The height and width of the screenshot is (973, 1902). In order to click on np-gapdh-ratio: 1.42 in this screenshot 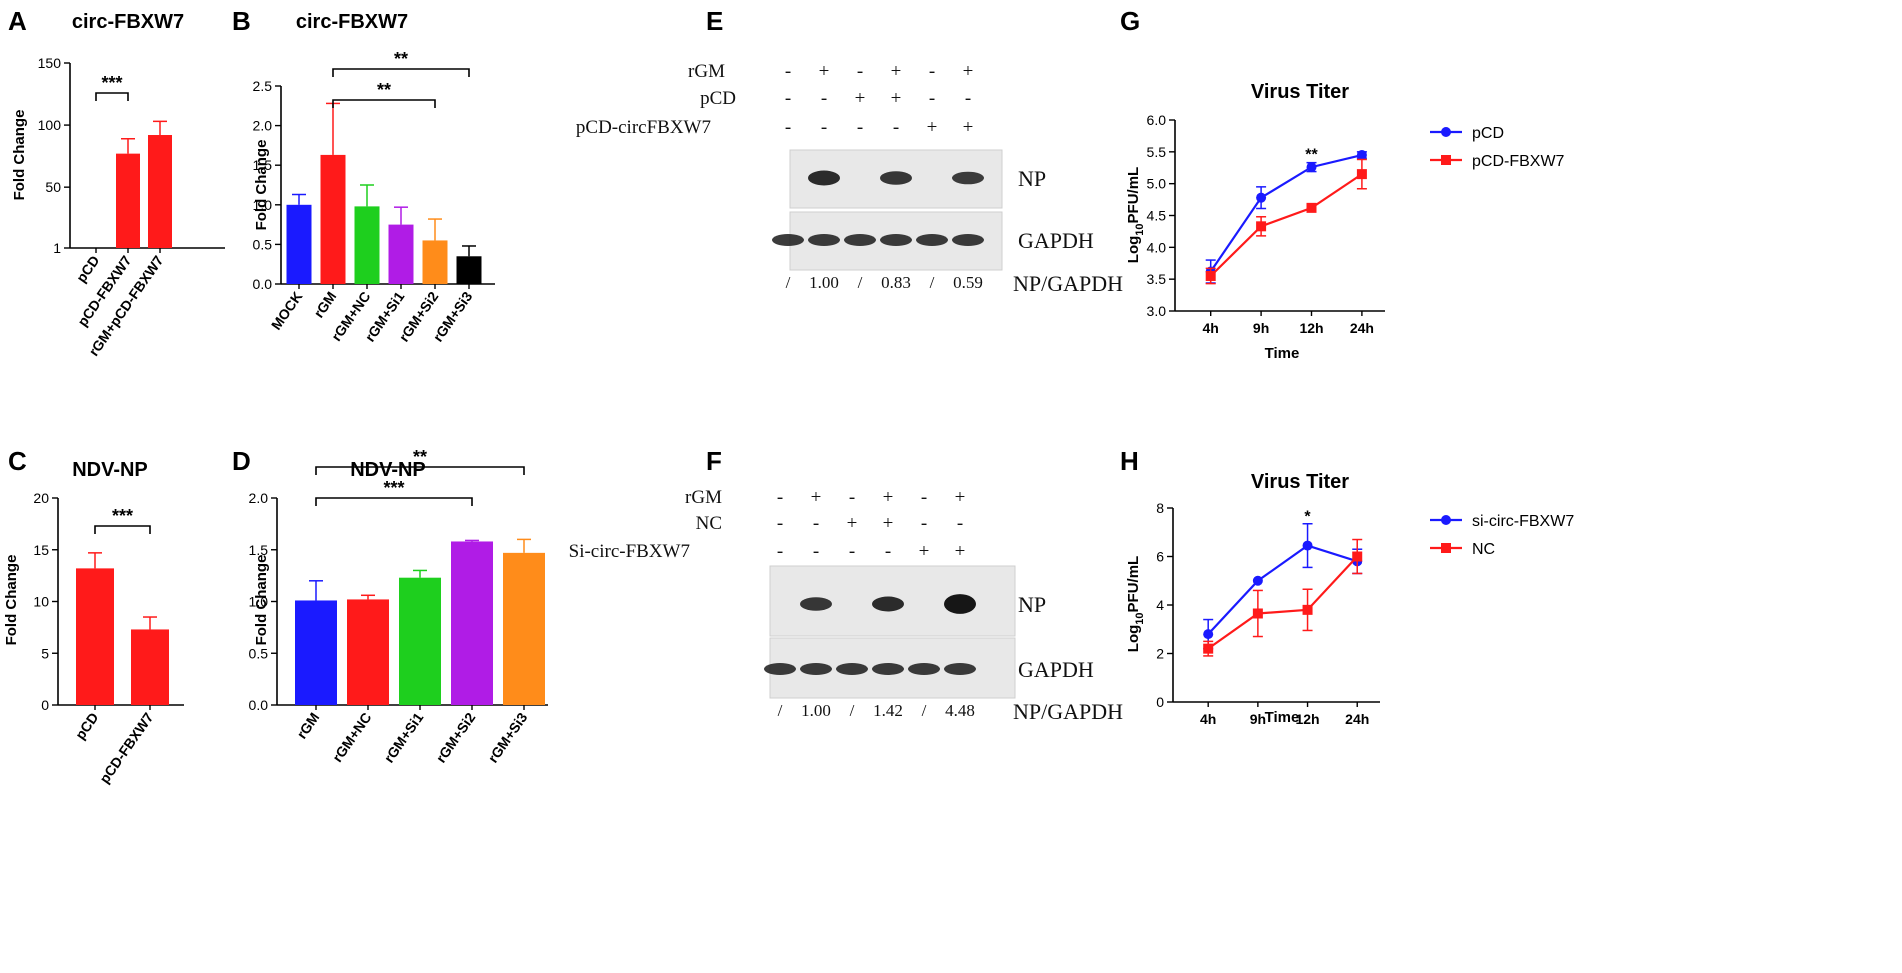, I will do `click(888, 710)`.